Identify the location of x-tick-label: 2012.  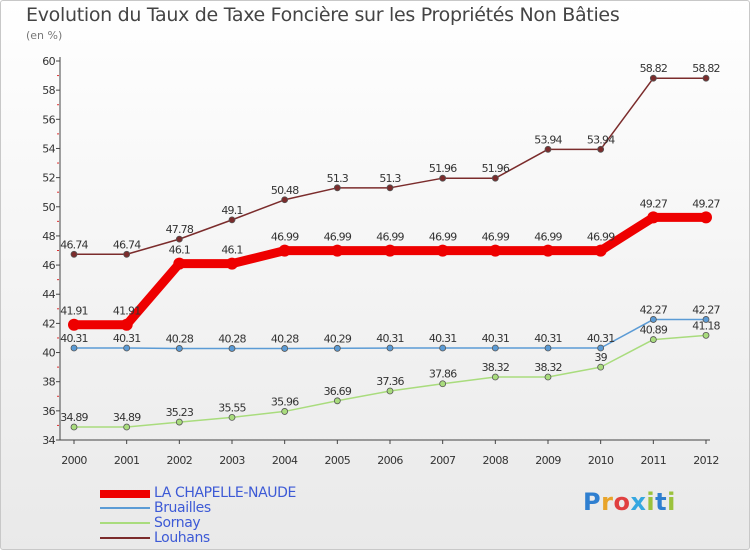
(706, 460).